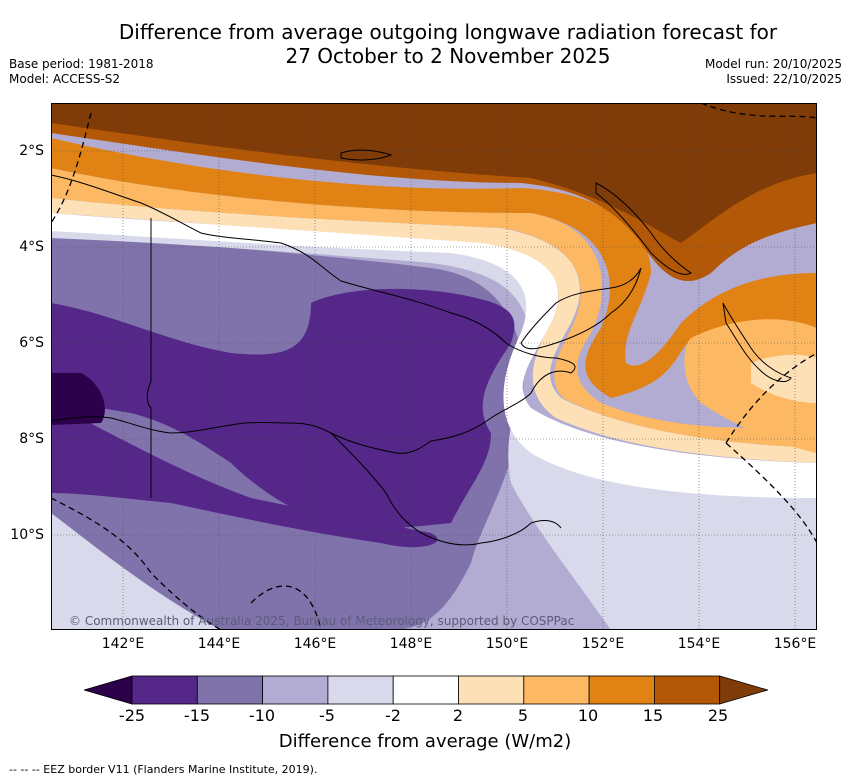  What do you see at coordinates (795, 644) in the screenshot?
I see `lon-label-156e: 156°E` at bounding box center [795, 644].